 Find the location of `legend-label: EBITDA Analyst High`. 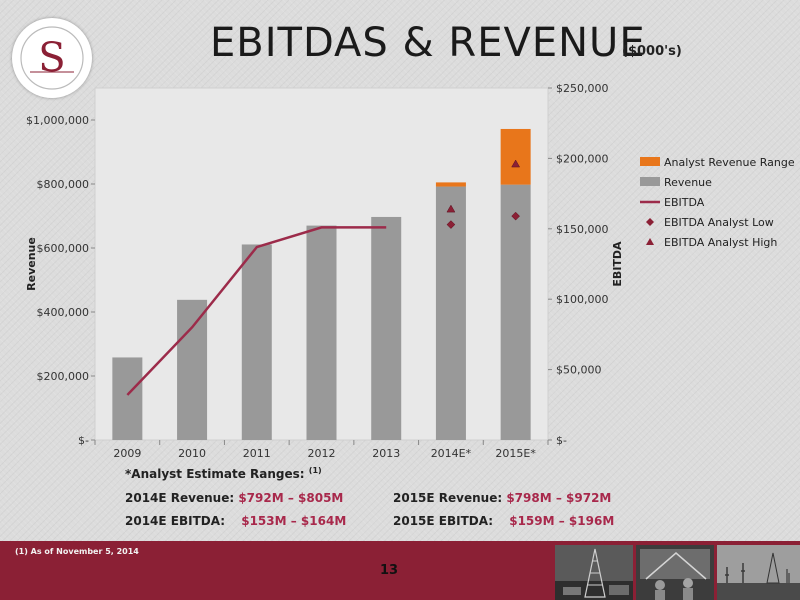

legend-label: EBITDA Analyst High is located at coordinates (720, 242).